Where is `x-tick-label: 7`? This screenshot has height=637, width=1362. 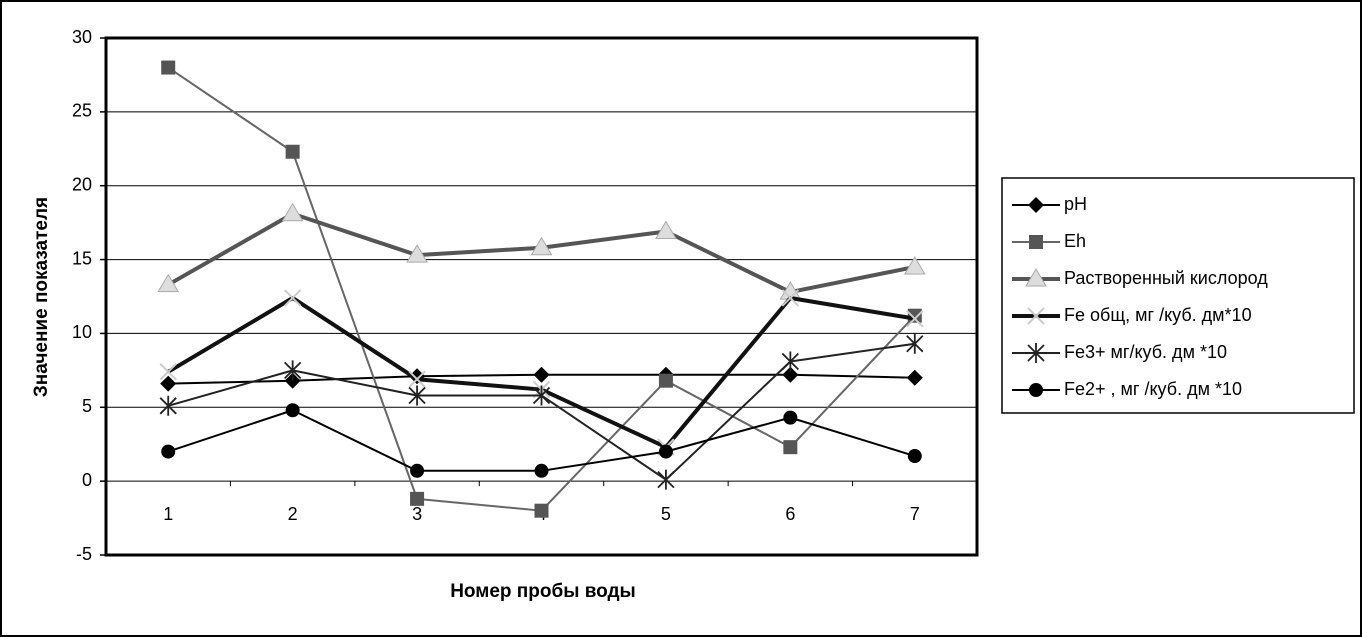 x-tick-label: 7 is located at coordinates (915, 514).